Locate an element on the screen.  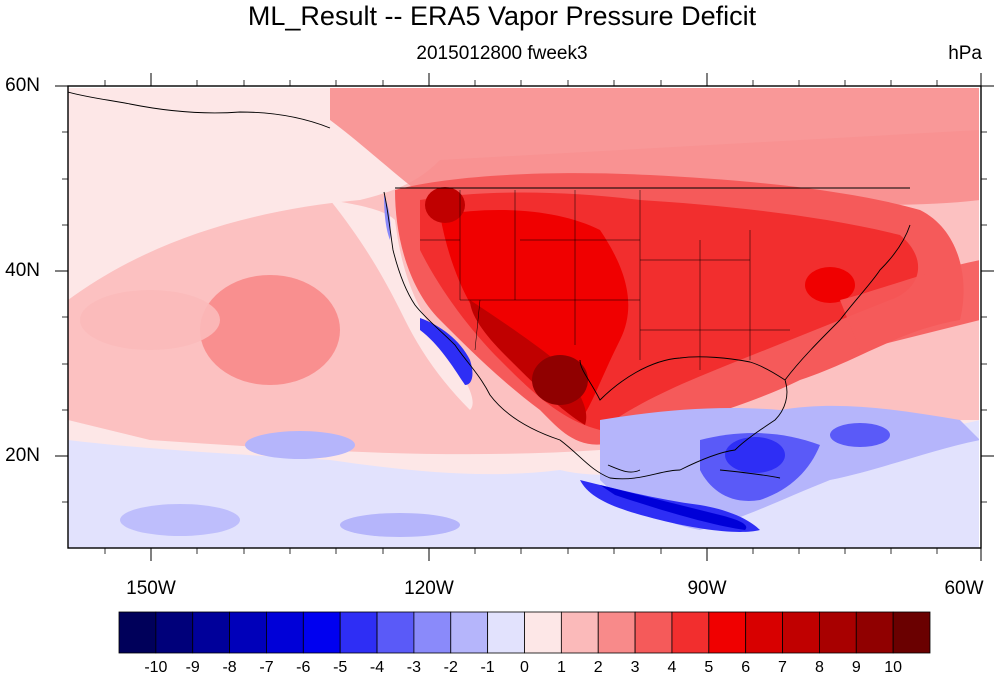
lon-label-150w: 150W is located at coordinates (151, 588).